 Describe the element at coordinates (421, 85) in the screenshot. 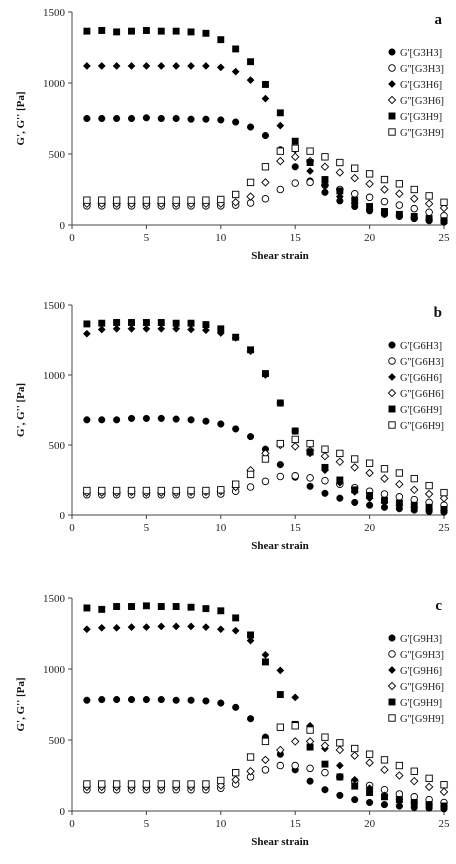

I see `legend-entry: G'[G3H6]` at that location.